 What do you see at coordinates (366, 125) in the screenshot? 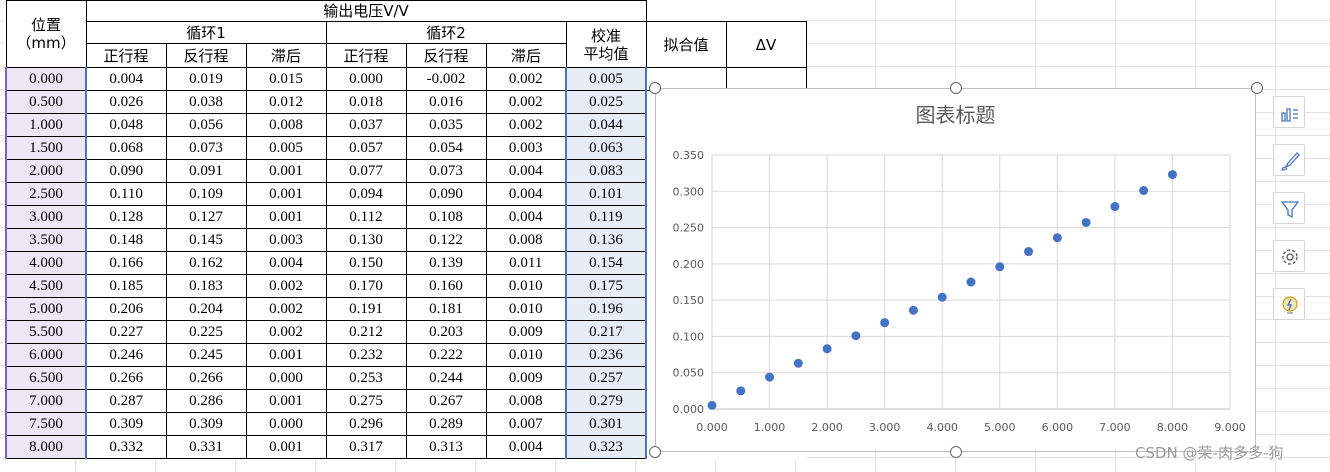
I see `cell-forward-2: 0.037` at bounding box center [366, 125].